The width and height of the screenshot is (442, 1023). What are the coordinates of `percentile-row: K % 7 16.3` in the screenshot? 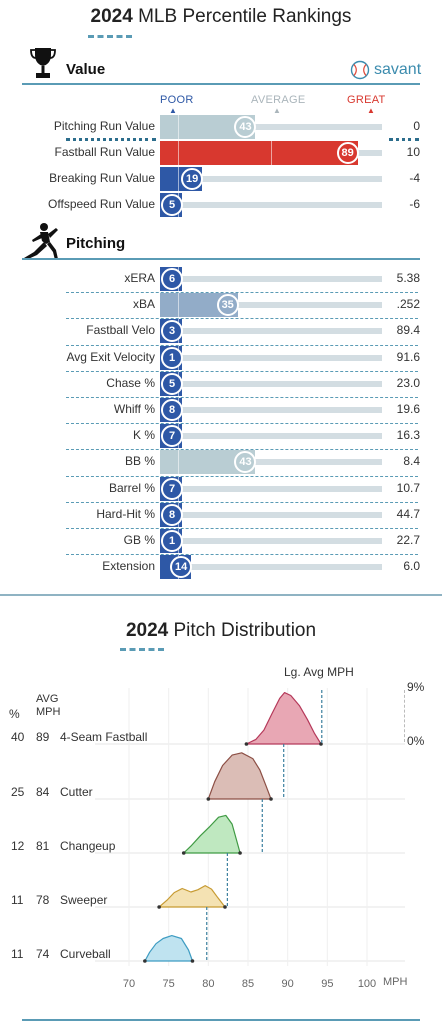 It's located at (221, 436).